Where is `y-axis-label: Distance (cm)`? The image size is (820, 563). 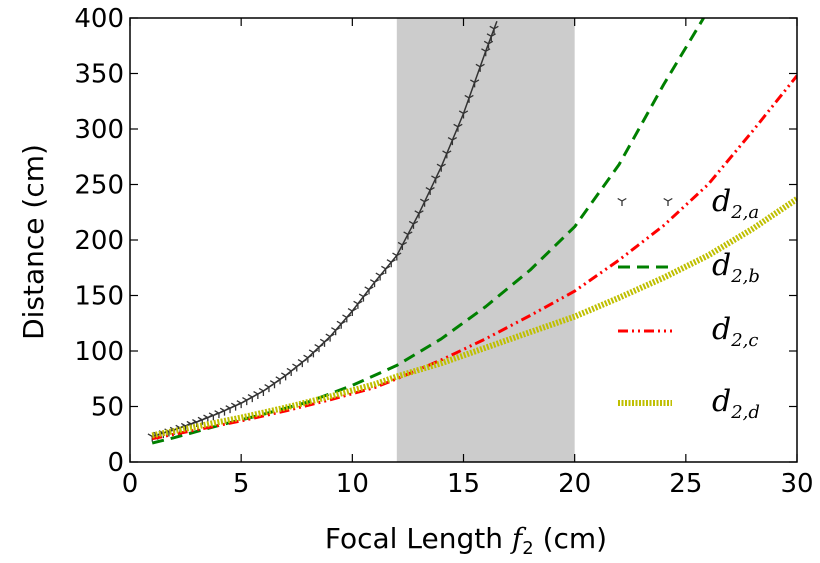 y-axis-label: Distance (cm) is located at coordinates (33, 242).